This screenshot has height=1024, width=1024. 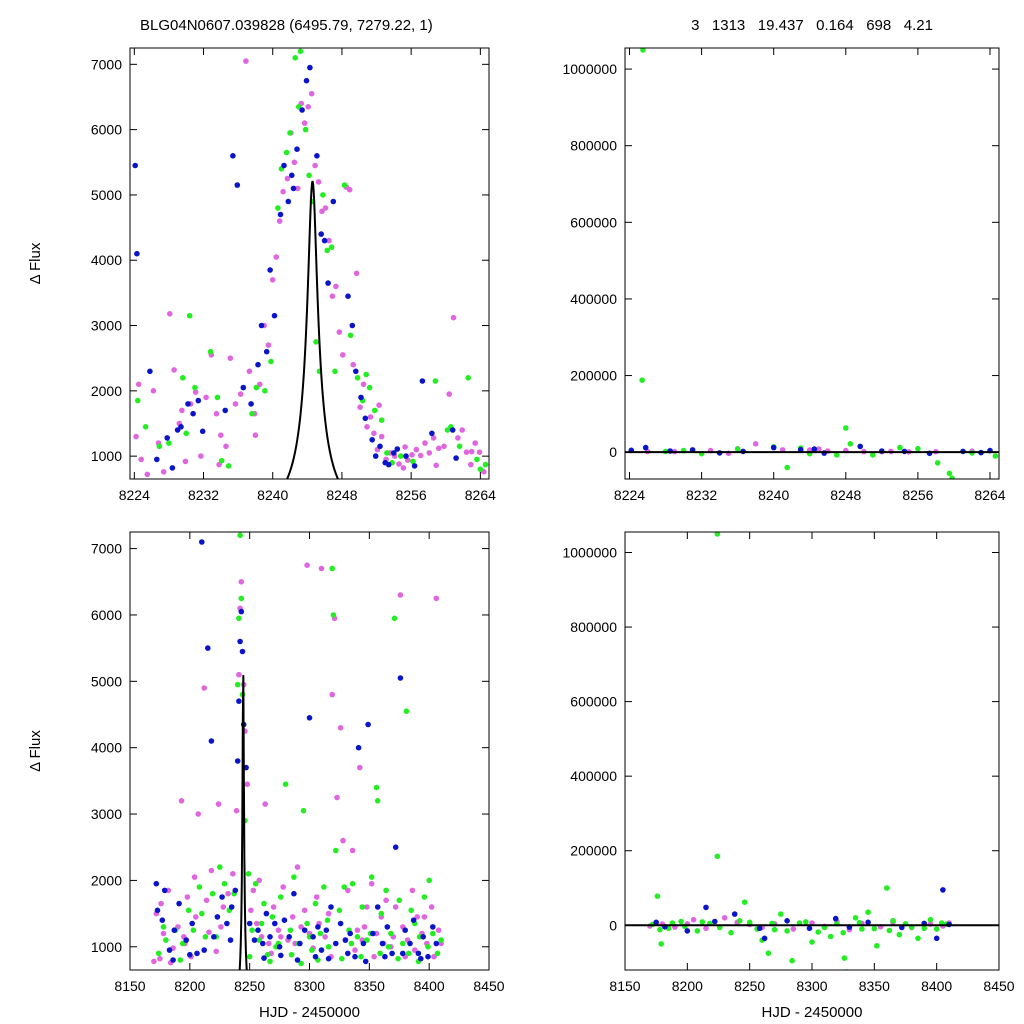 What do you see at coordinates (309, 986) in the screenshot?
I see `x-tick-label: 8300` at bounding box center [309, 986].